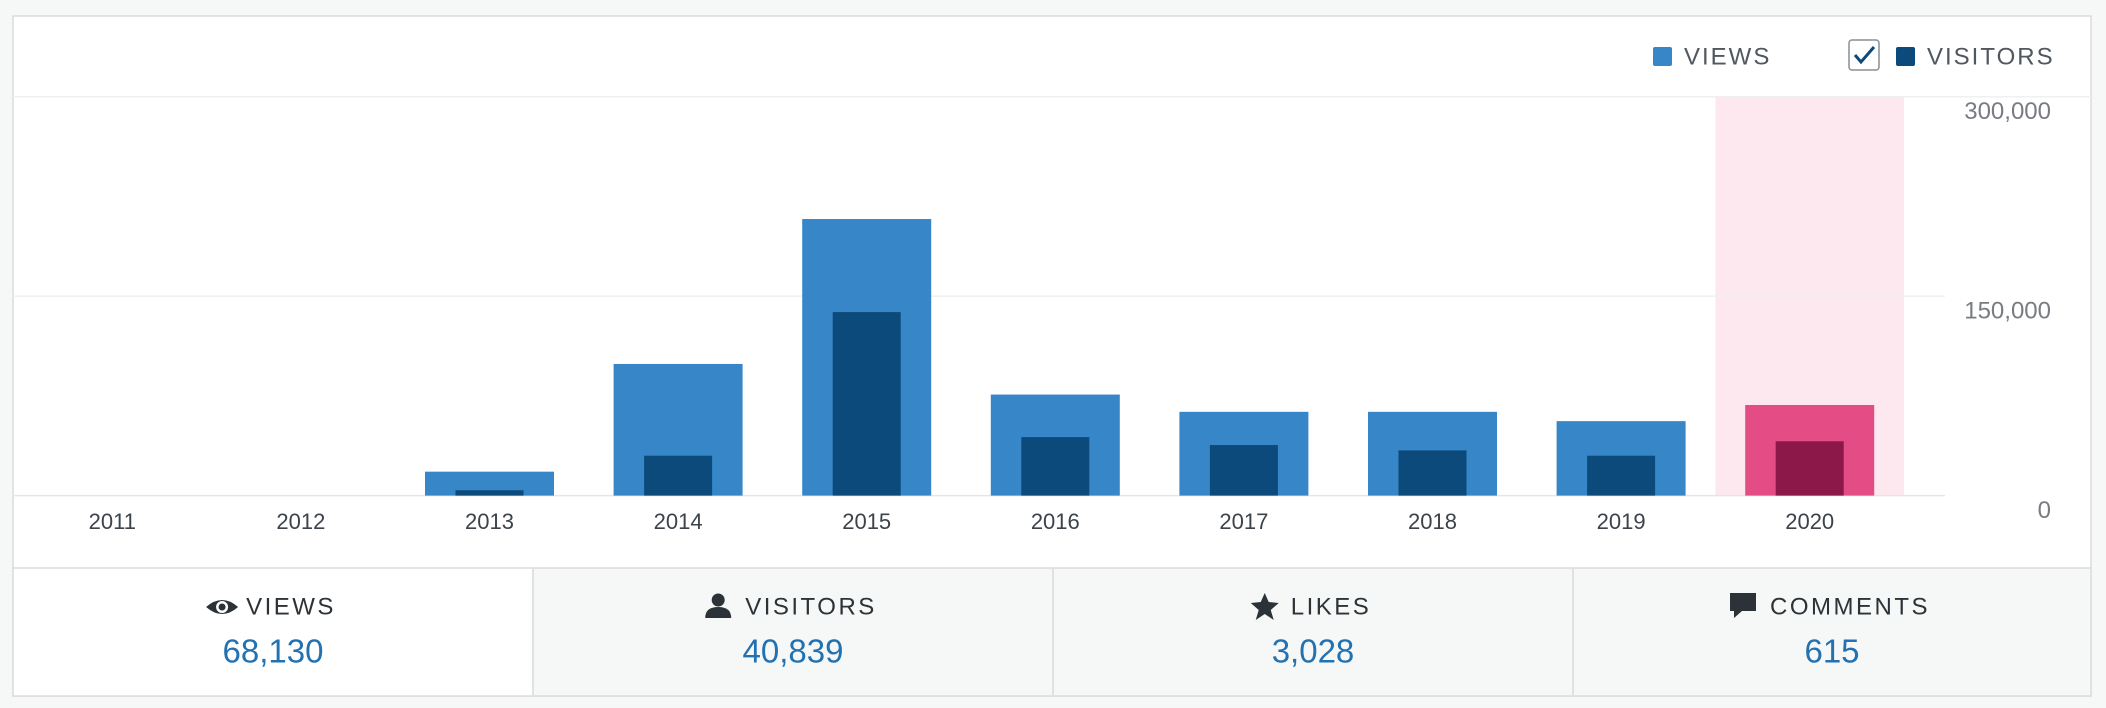  Describe the element at coordinates (1850, 606) in the screenshot. I see `summary-label: COMMENTS` at that location.